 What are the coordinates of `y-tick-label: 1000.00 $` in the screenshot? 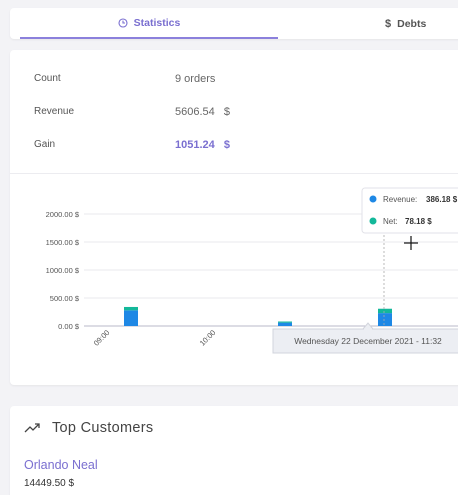 It's located at (63, 270).